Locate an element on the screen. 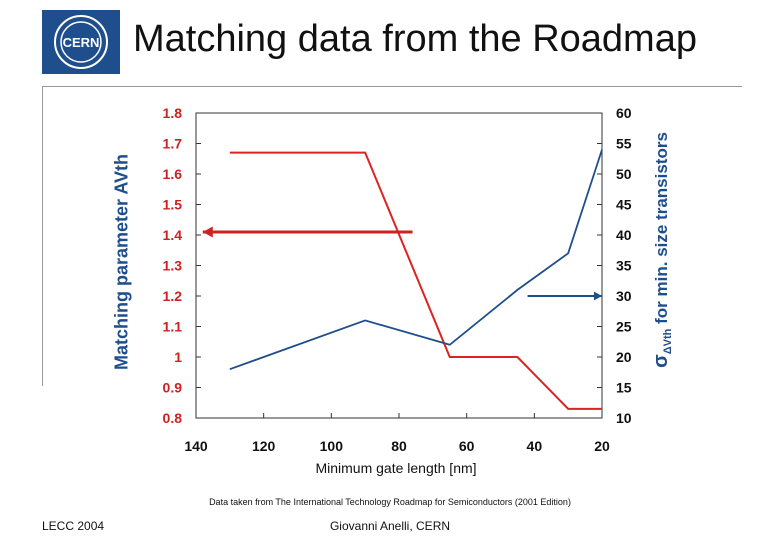  right-tick-label: 40 is located at coordinates (624, 235).